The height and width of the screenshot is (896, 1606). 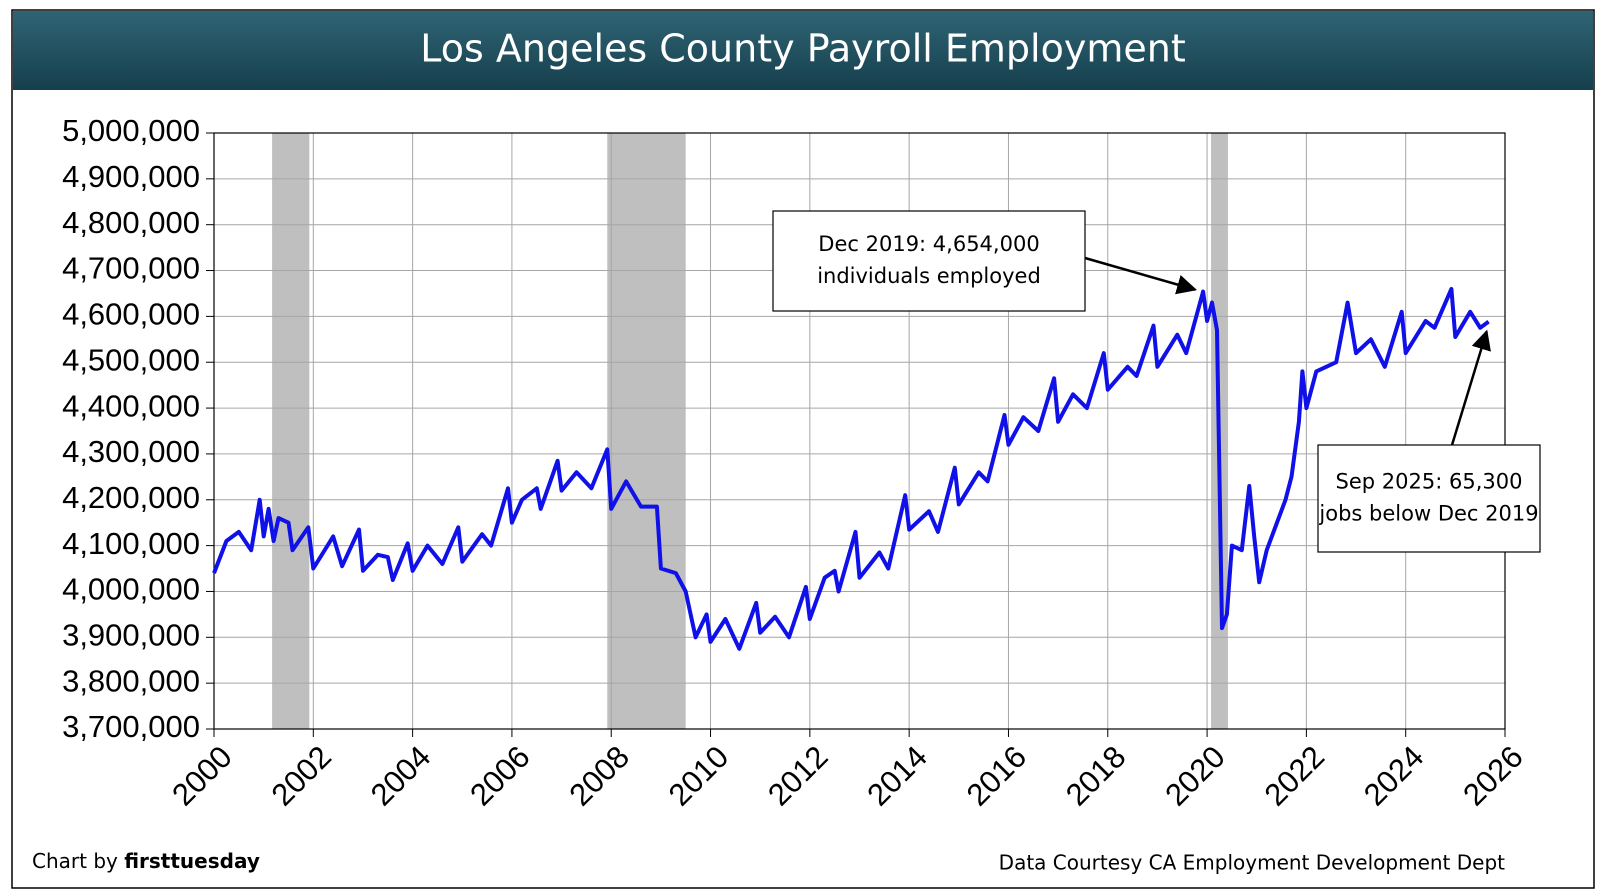 I want to click on annotation-text: Sep 2025: 65,300, so click(x=1429, y=482).